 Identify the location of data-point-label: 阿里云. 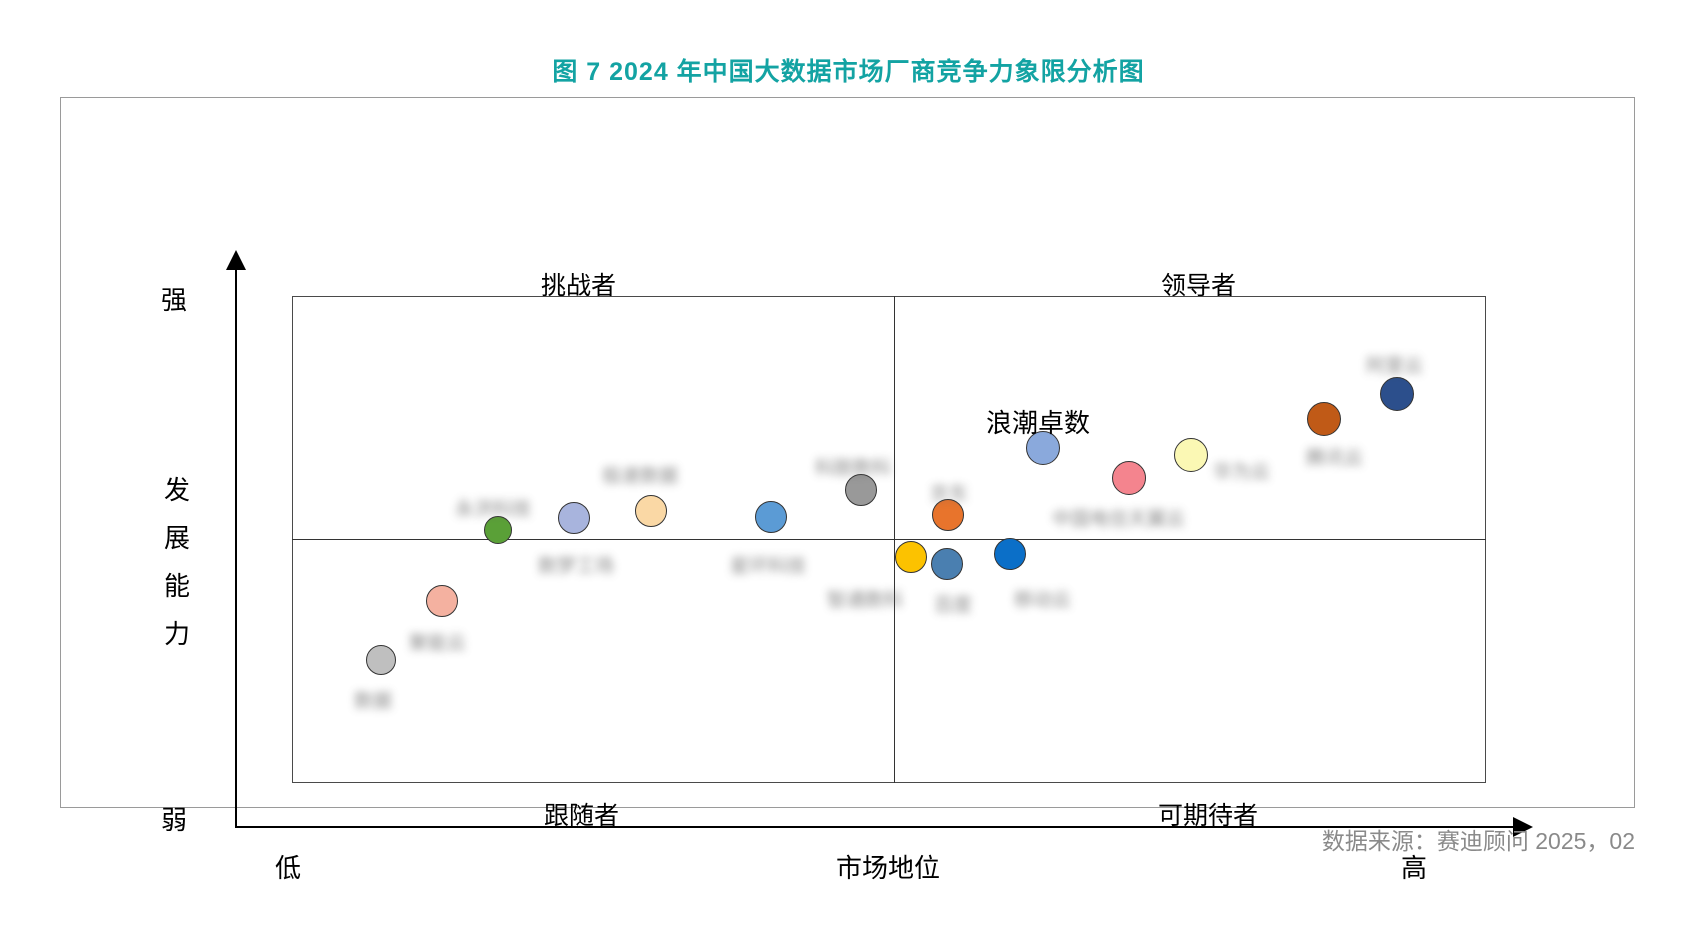
(1395, 366).